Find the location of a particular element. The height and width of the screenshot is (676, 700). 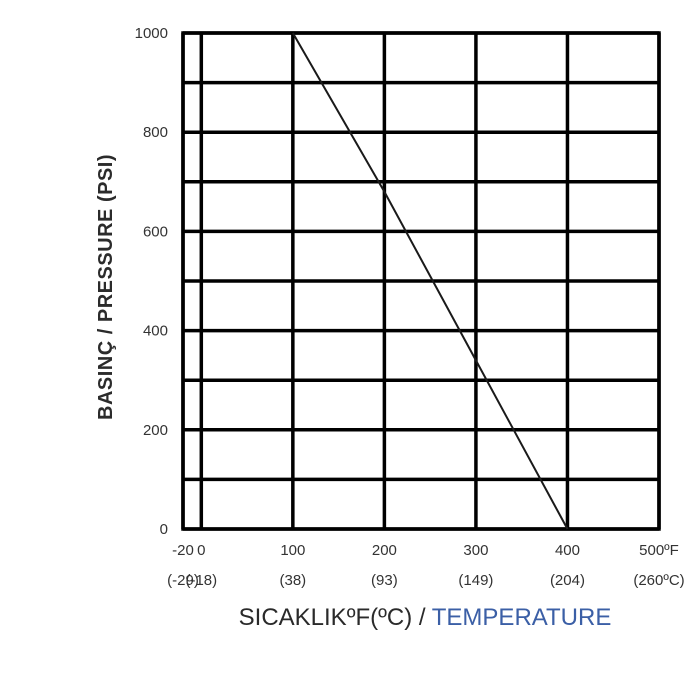

y-axis-label: BASINÇ / PRESSURE (PSI) is located at coordinates (106, 287).